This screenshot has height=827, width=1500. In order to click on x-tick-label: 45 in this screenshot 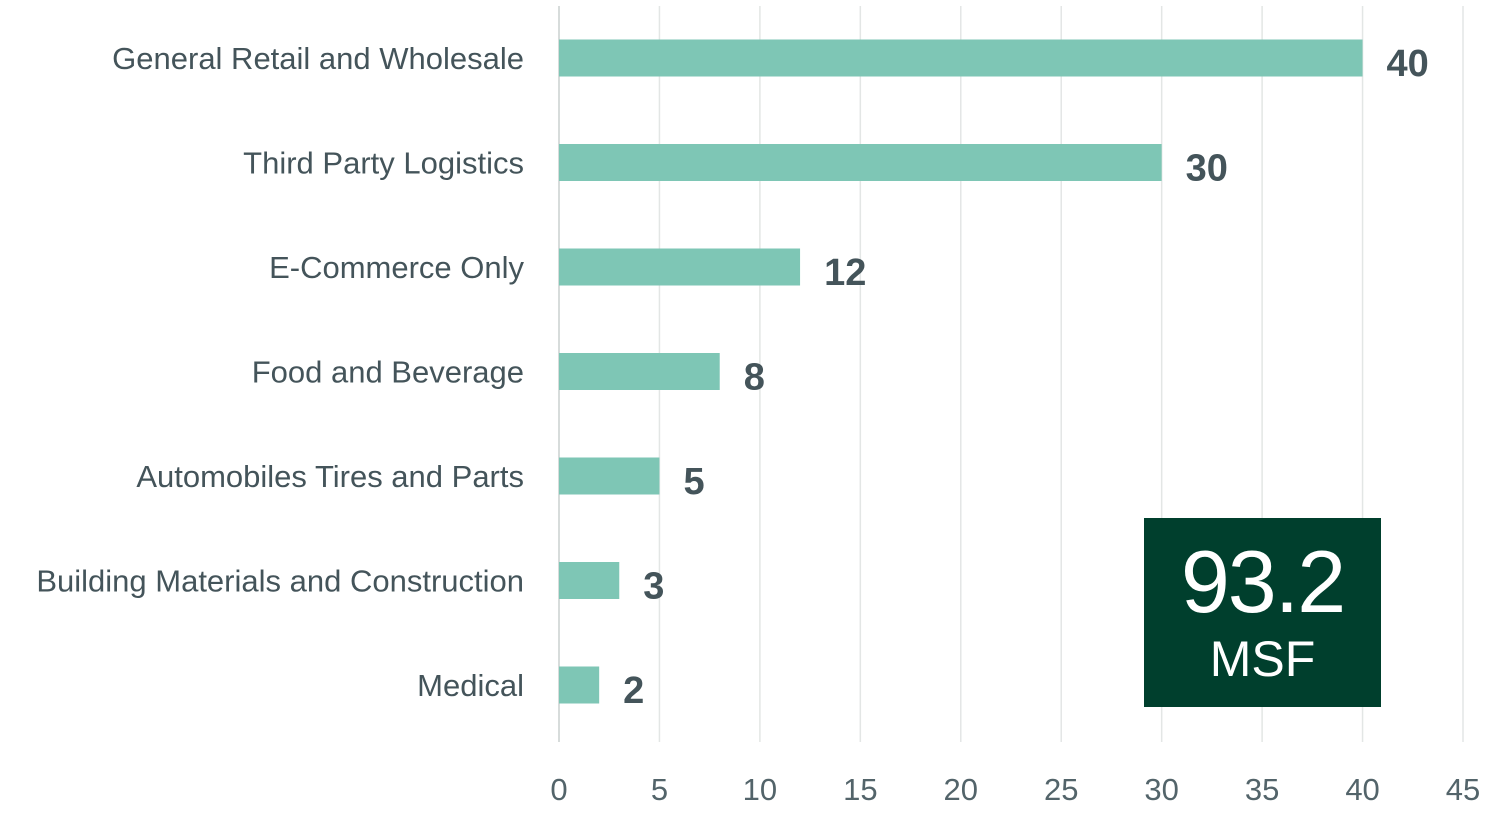, I will do `click(1463, 789)`.